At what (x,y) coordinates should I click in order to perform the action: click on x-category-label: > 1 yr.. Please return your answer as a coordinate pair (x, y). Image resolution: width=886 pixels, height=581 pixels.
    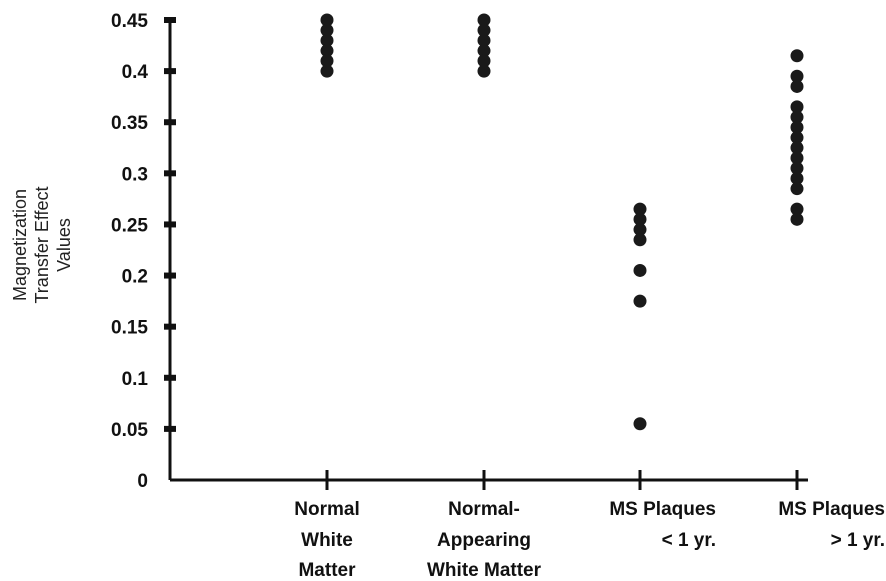
    Looking at the image, I should click on (858, 540).